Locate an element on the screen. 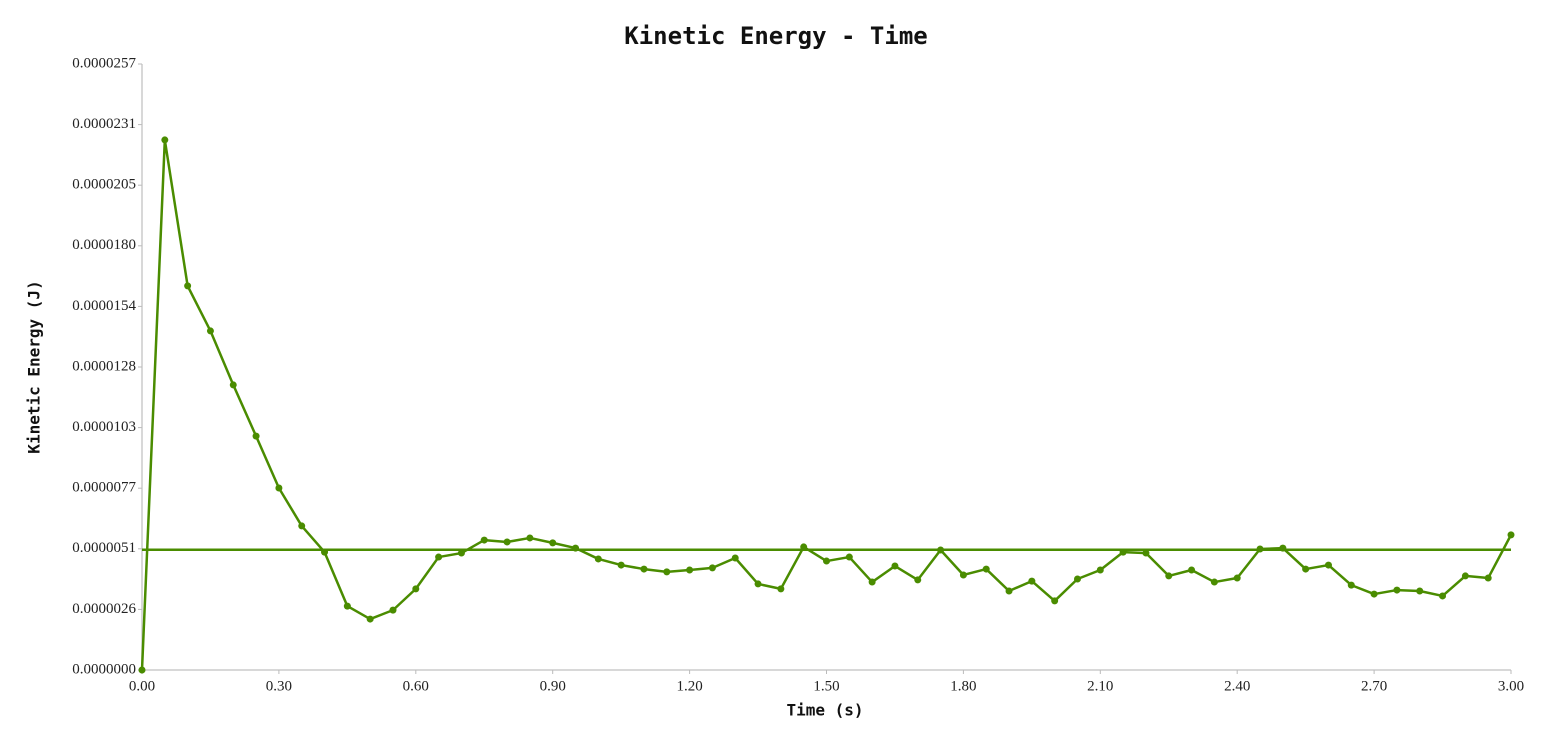 The image size is (1555, 736). x-tick-label: 0.90 is located at coordinates (553, 686).